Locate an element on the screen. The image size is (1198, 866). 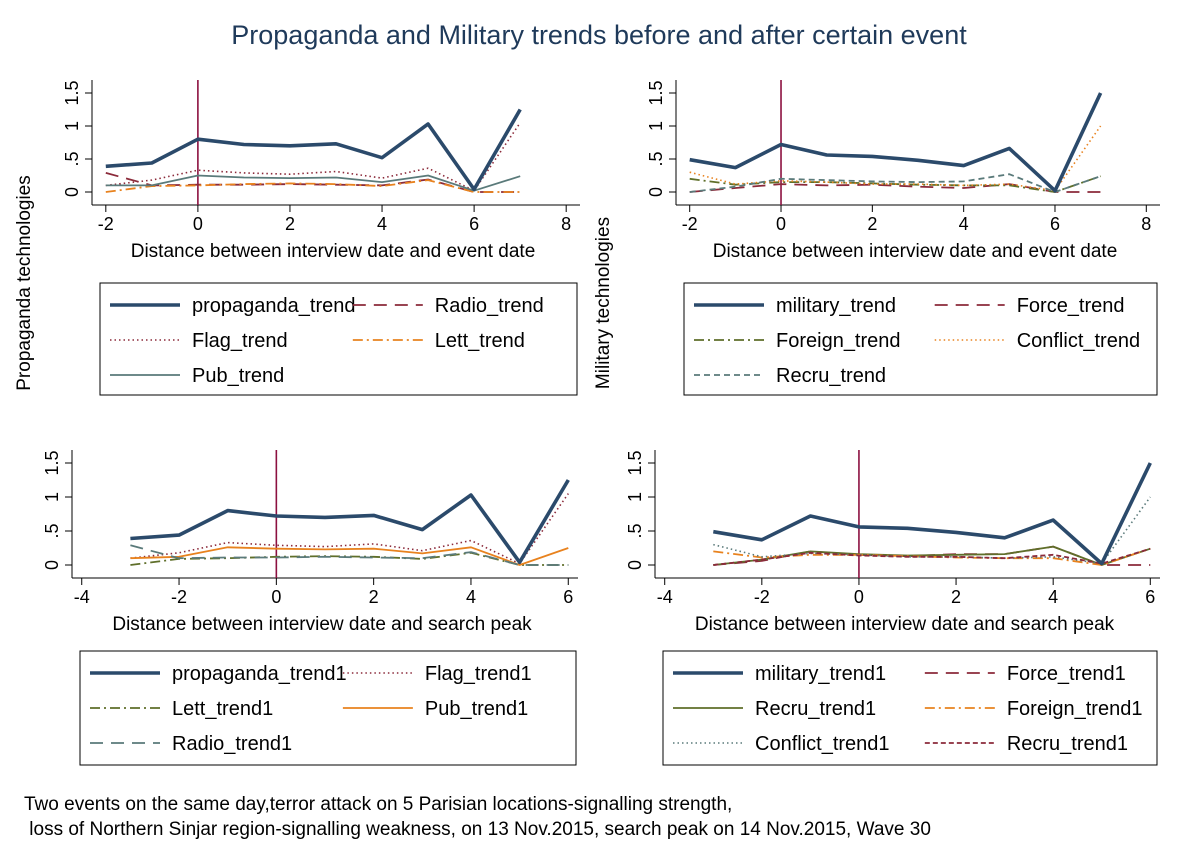
legend-label: Force_trend1 is located at coordinates (1066, 674).